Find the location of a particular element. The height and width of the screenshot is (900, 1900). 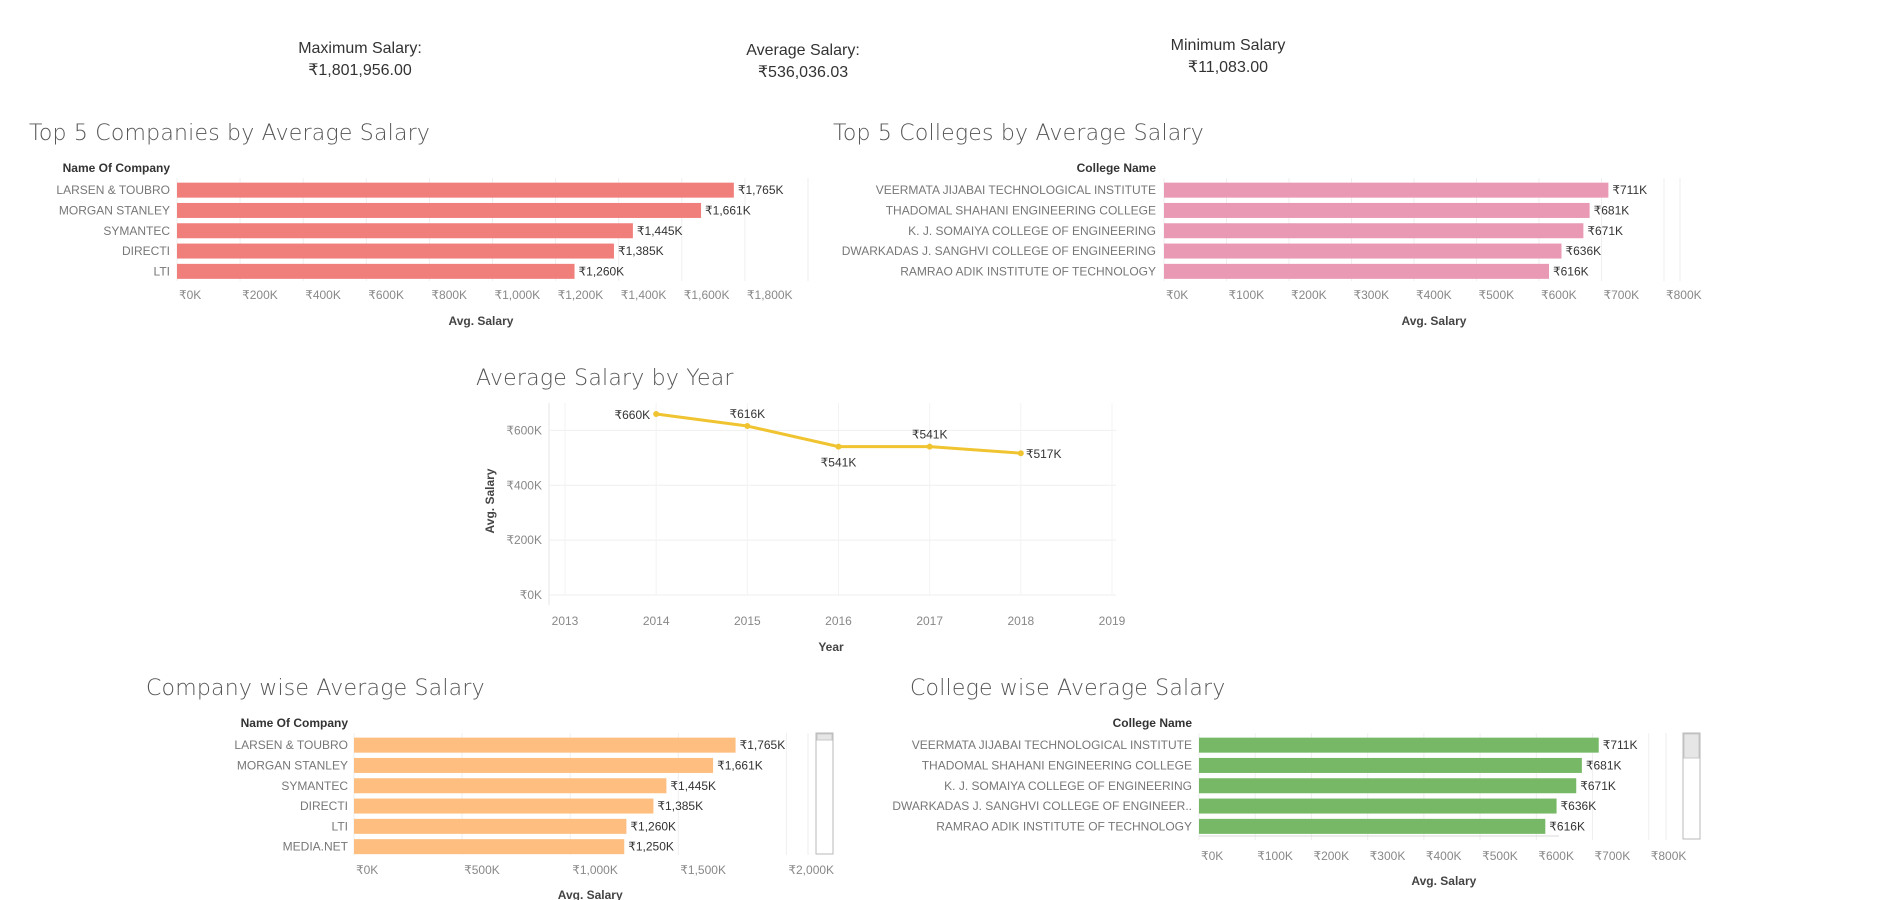

c3-category-label: DIRECTI is located at coordinates (324, 806).